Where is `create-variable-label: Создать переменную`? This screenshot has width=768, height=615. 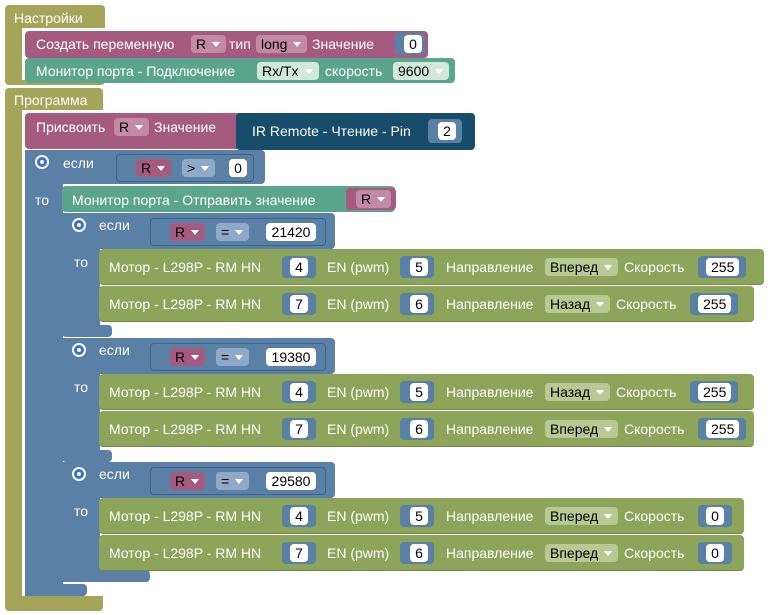
create-variable-label: Создать переменную is located at coordinates (105, 44).